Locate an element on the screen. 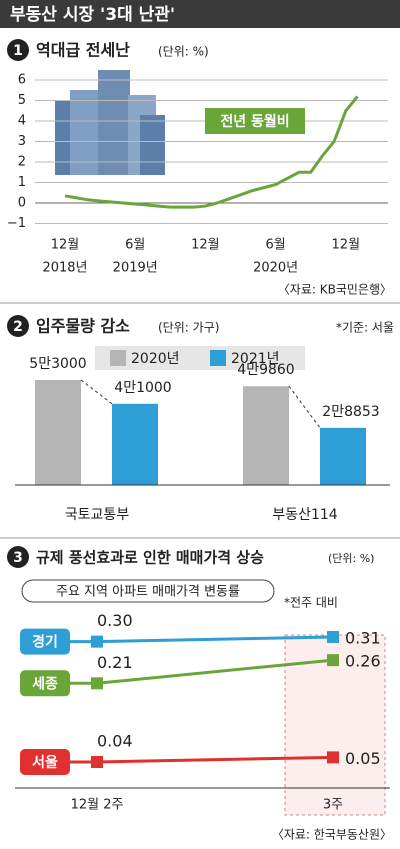 The width and height of the screenshot is (400, 849). value-label: 2만8853 is located at coordinates (350, 412).